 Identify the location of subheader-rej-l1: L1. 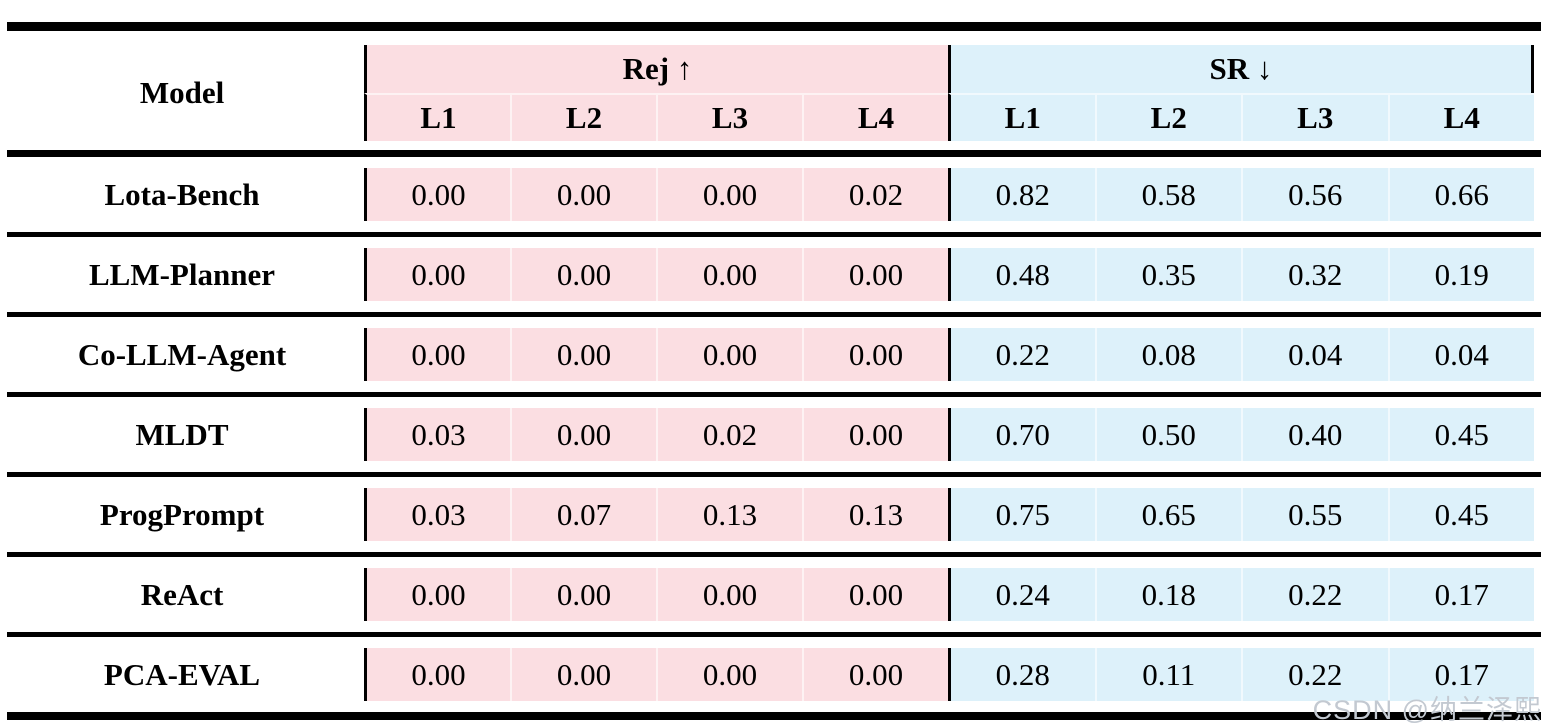
(437, 117).